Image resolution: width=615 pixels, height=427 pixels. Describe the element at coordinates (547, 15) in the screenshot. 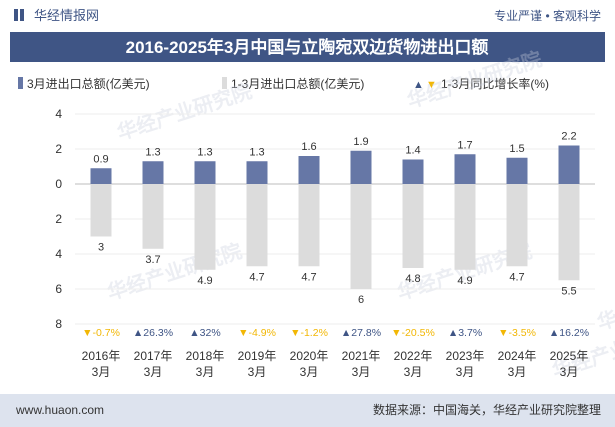

I see `brand-tagline: 专业严谨 • 客观科学` at that location.